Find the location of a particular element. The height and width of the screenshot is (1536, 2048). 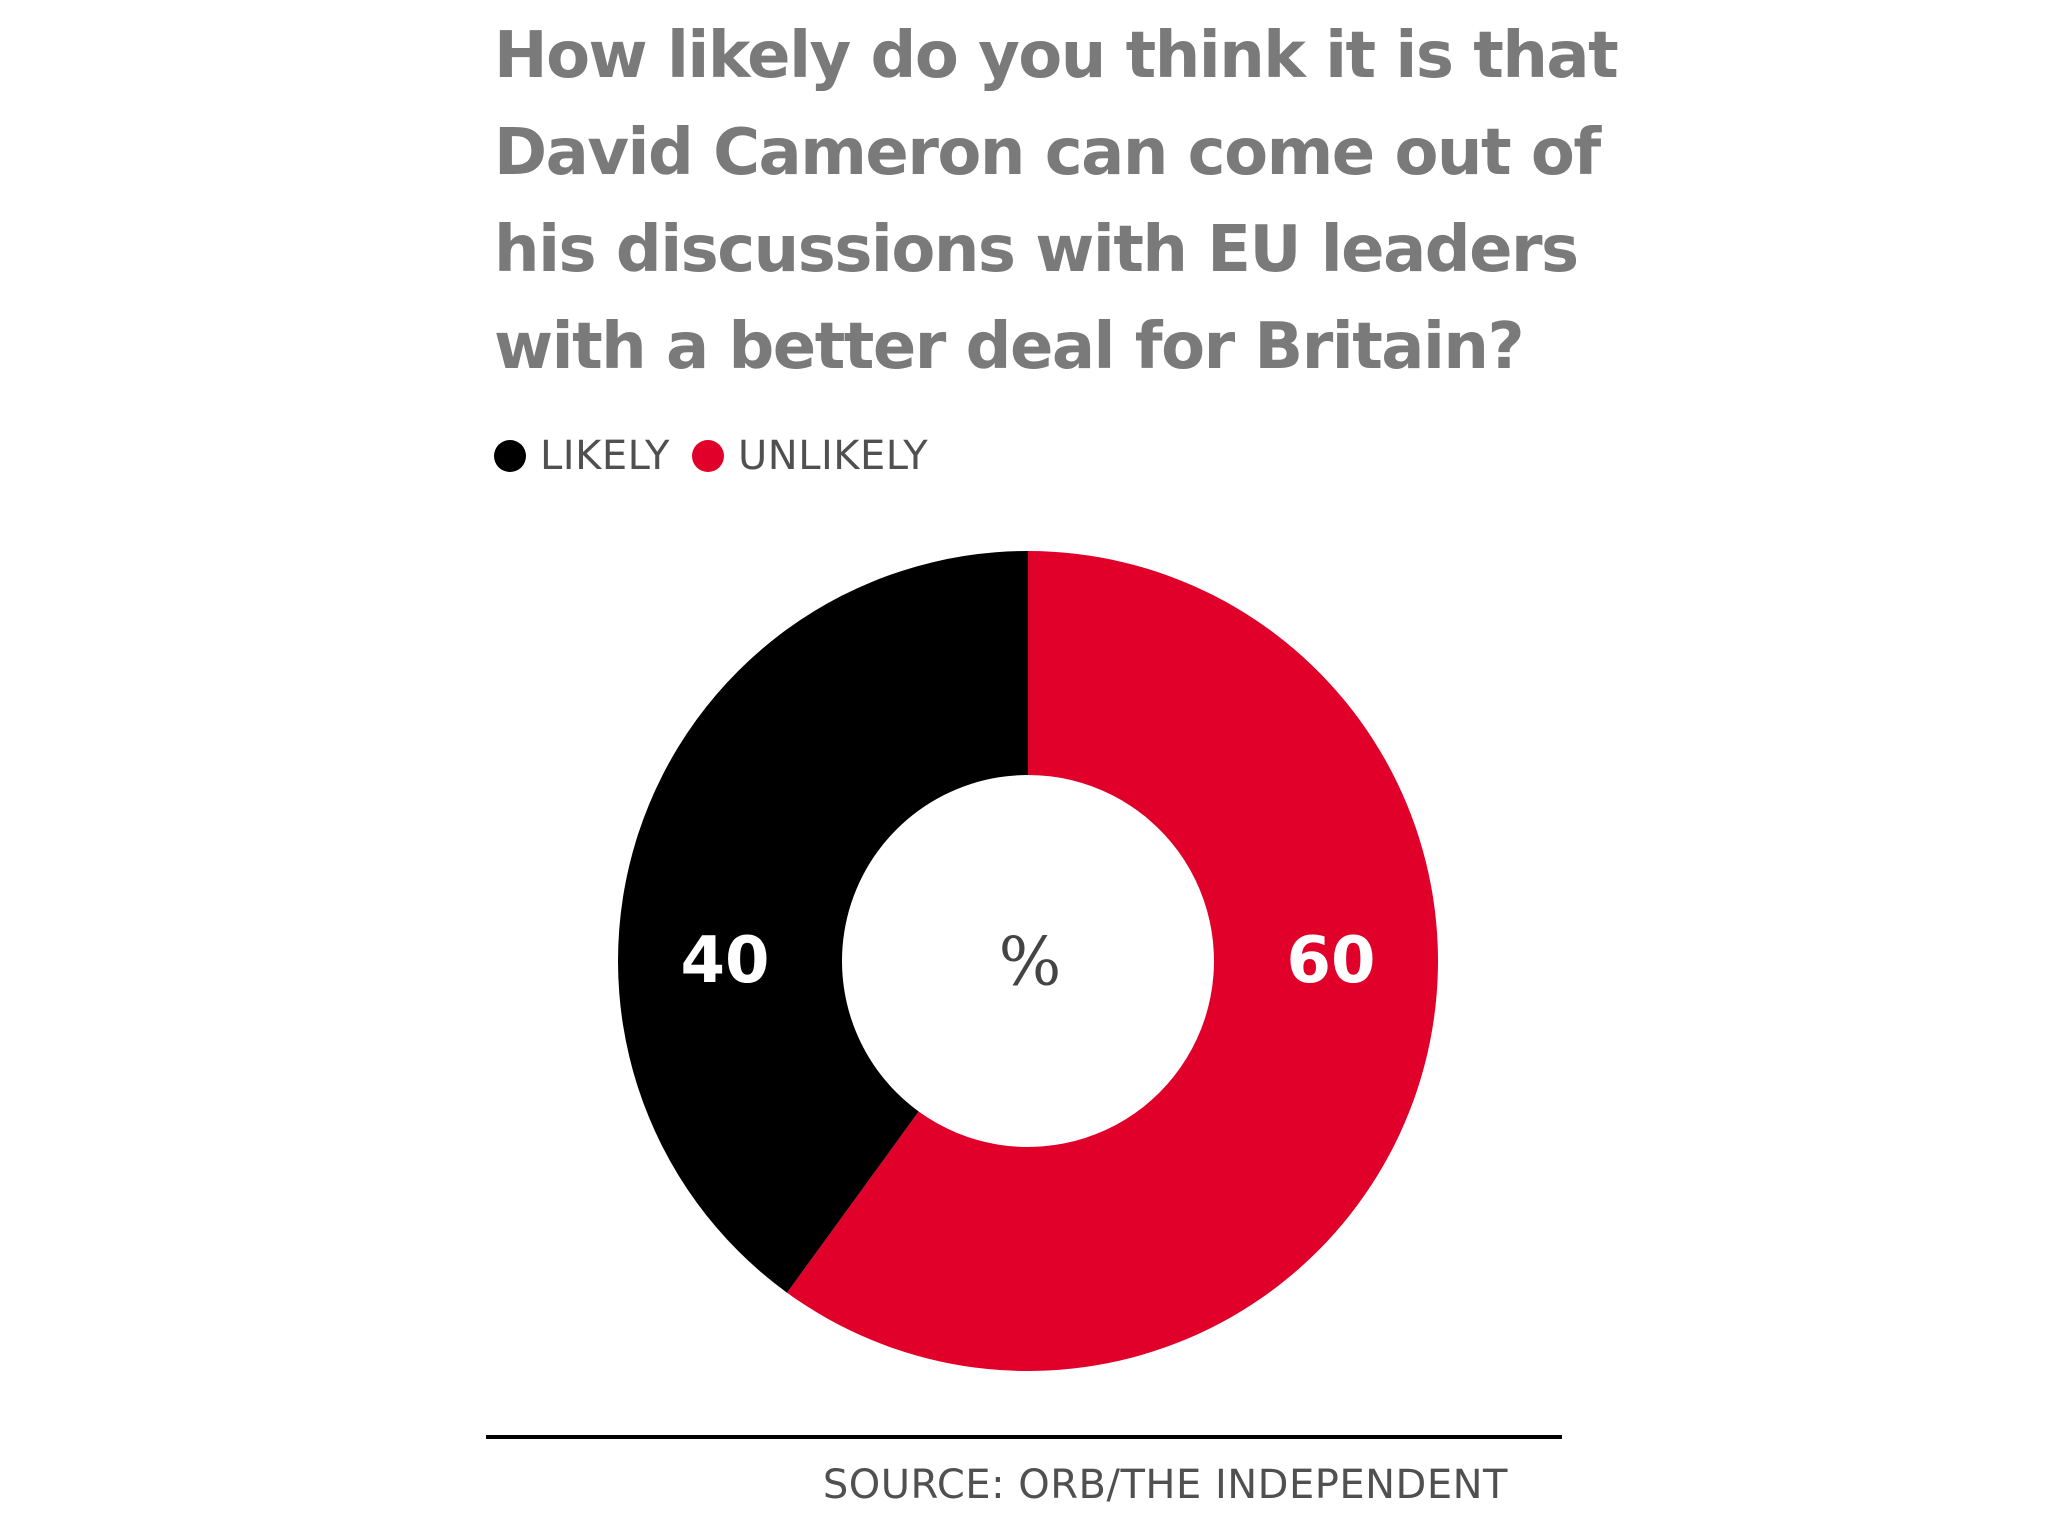

footer-divider is located at coordinates (1024, 1437).